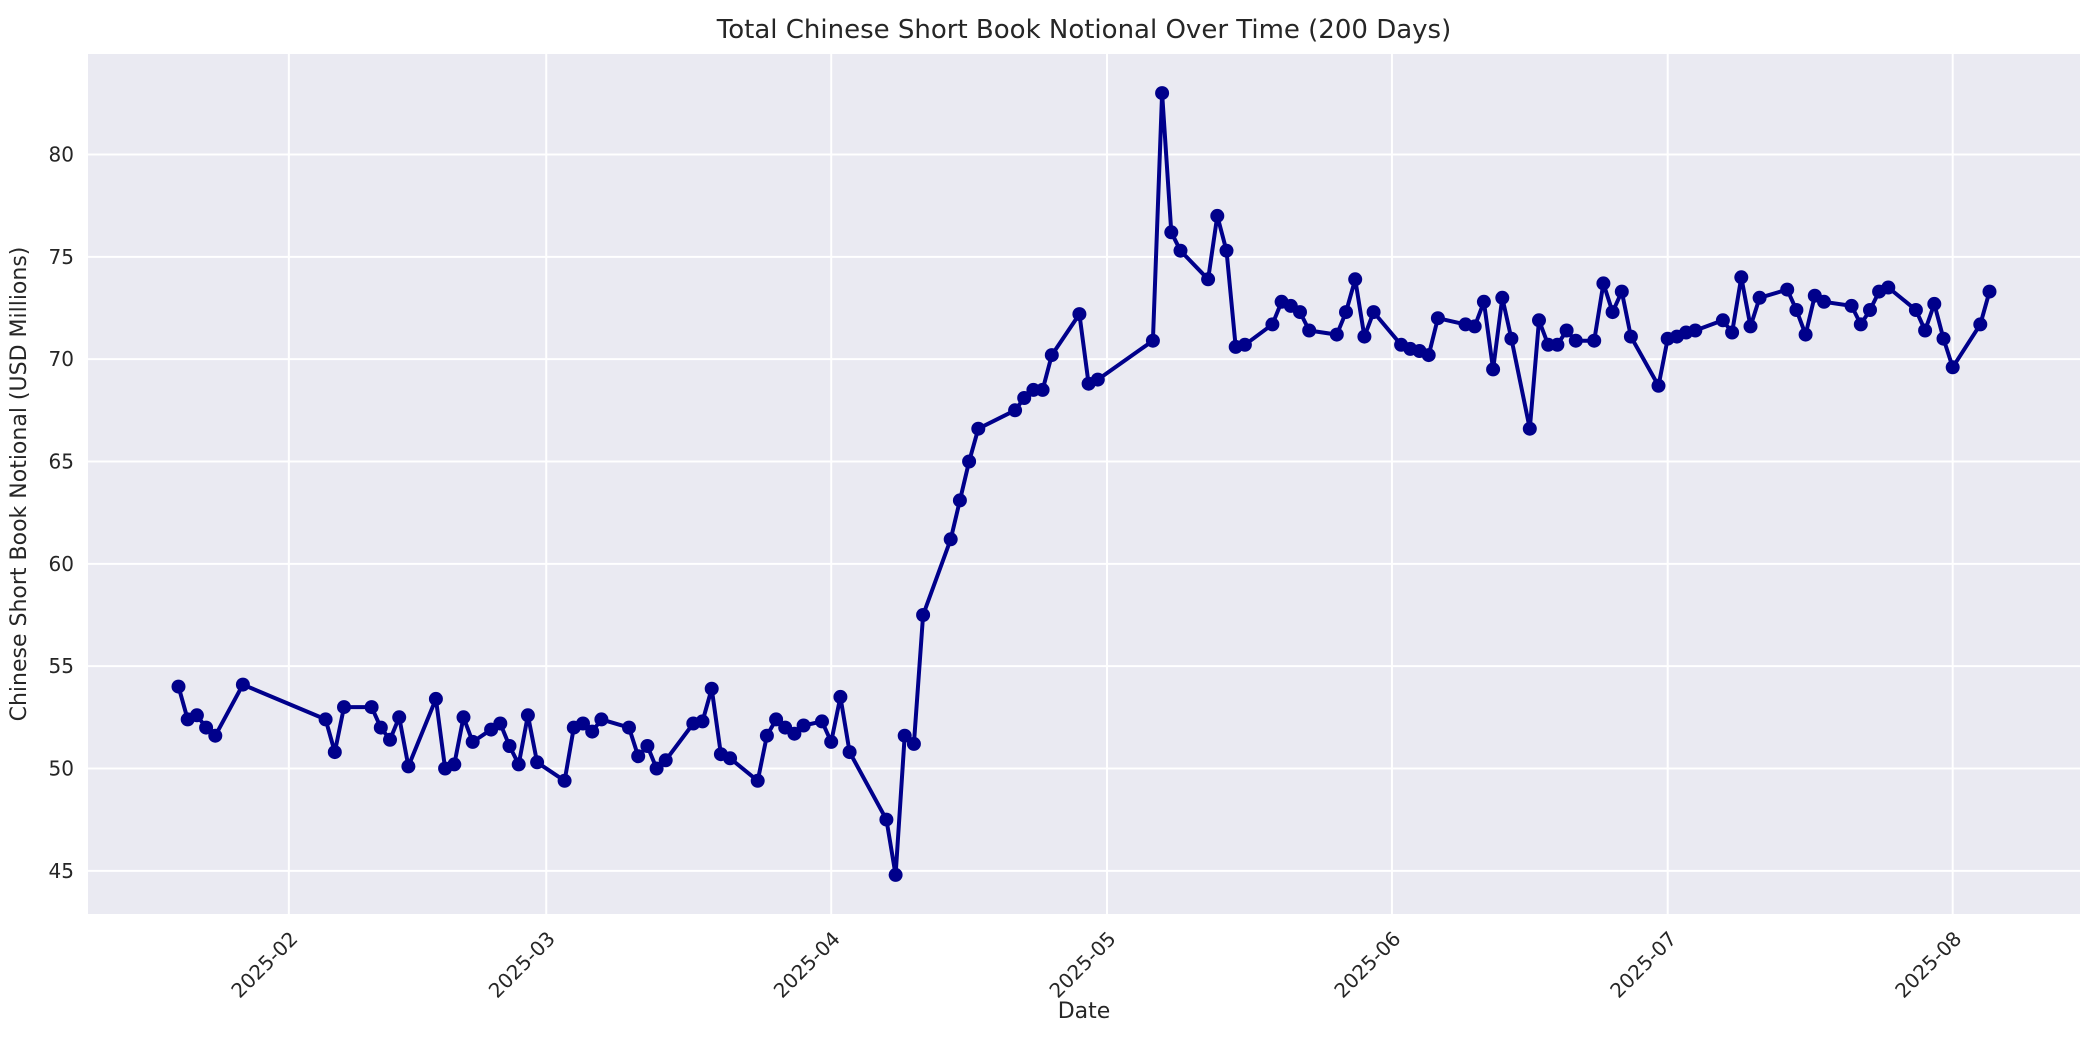  What do you see at coordinates (61, 666) in the screenshot?
I see `svg-text: 55` at bounding box center [61, 666].